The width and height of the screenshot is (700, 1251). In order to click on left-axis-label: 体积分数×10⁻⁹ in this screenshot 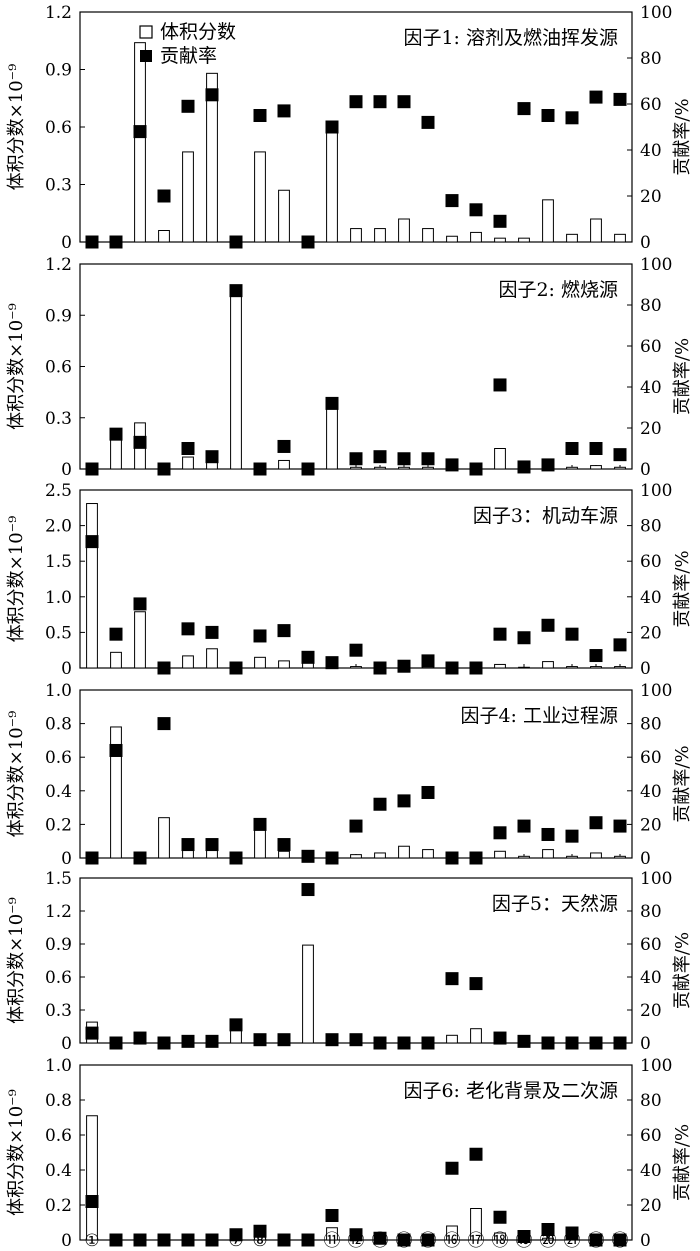, I will do `click(16, 127)`.